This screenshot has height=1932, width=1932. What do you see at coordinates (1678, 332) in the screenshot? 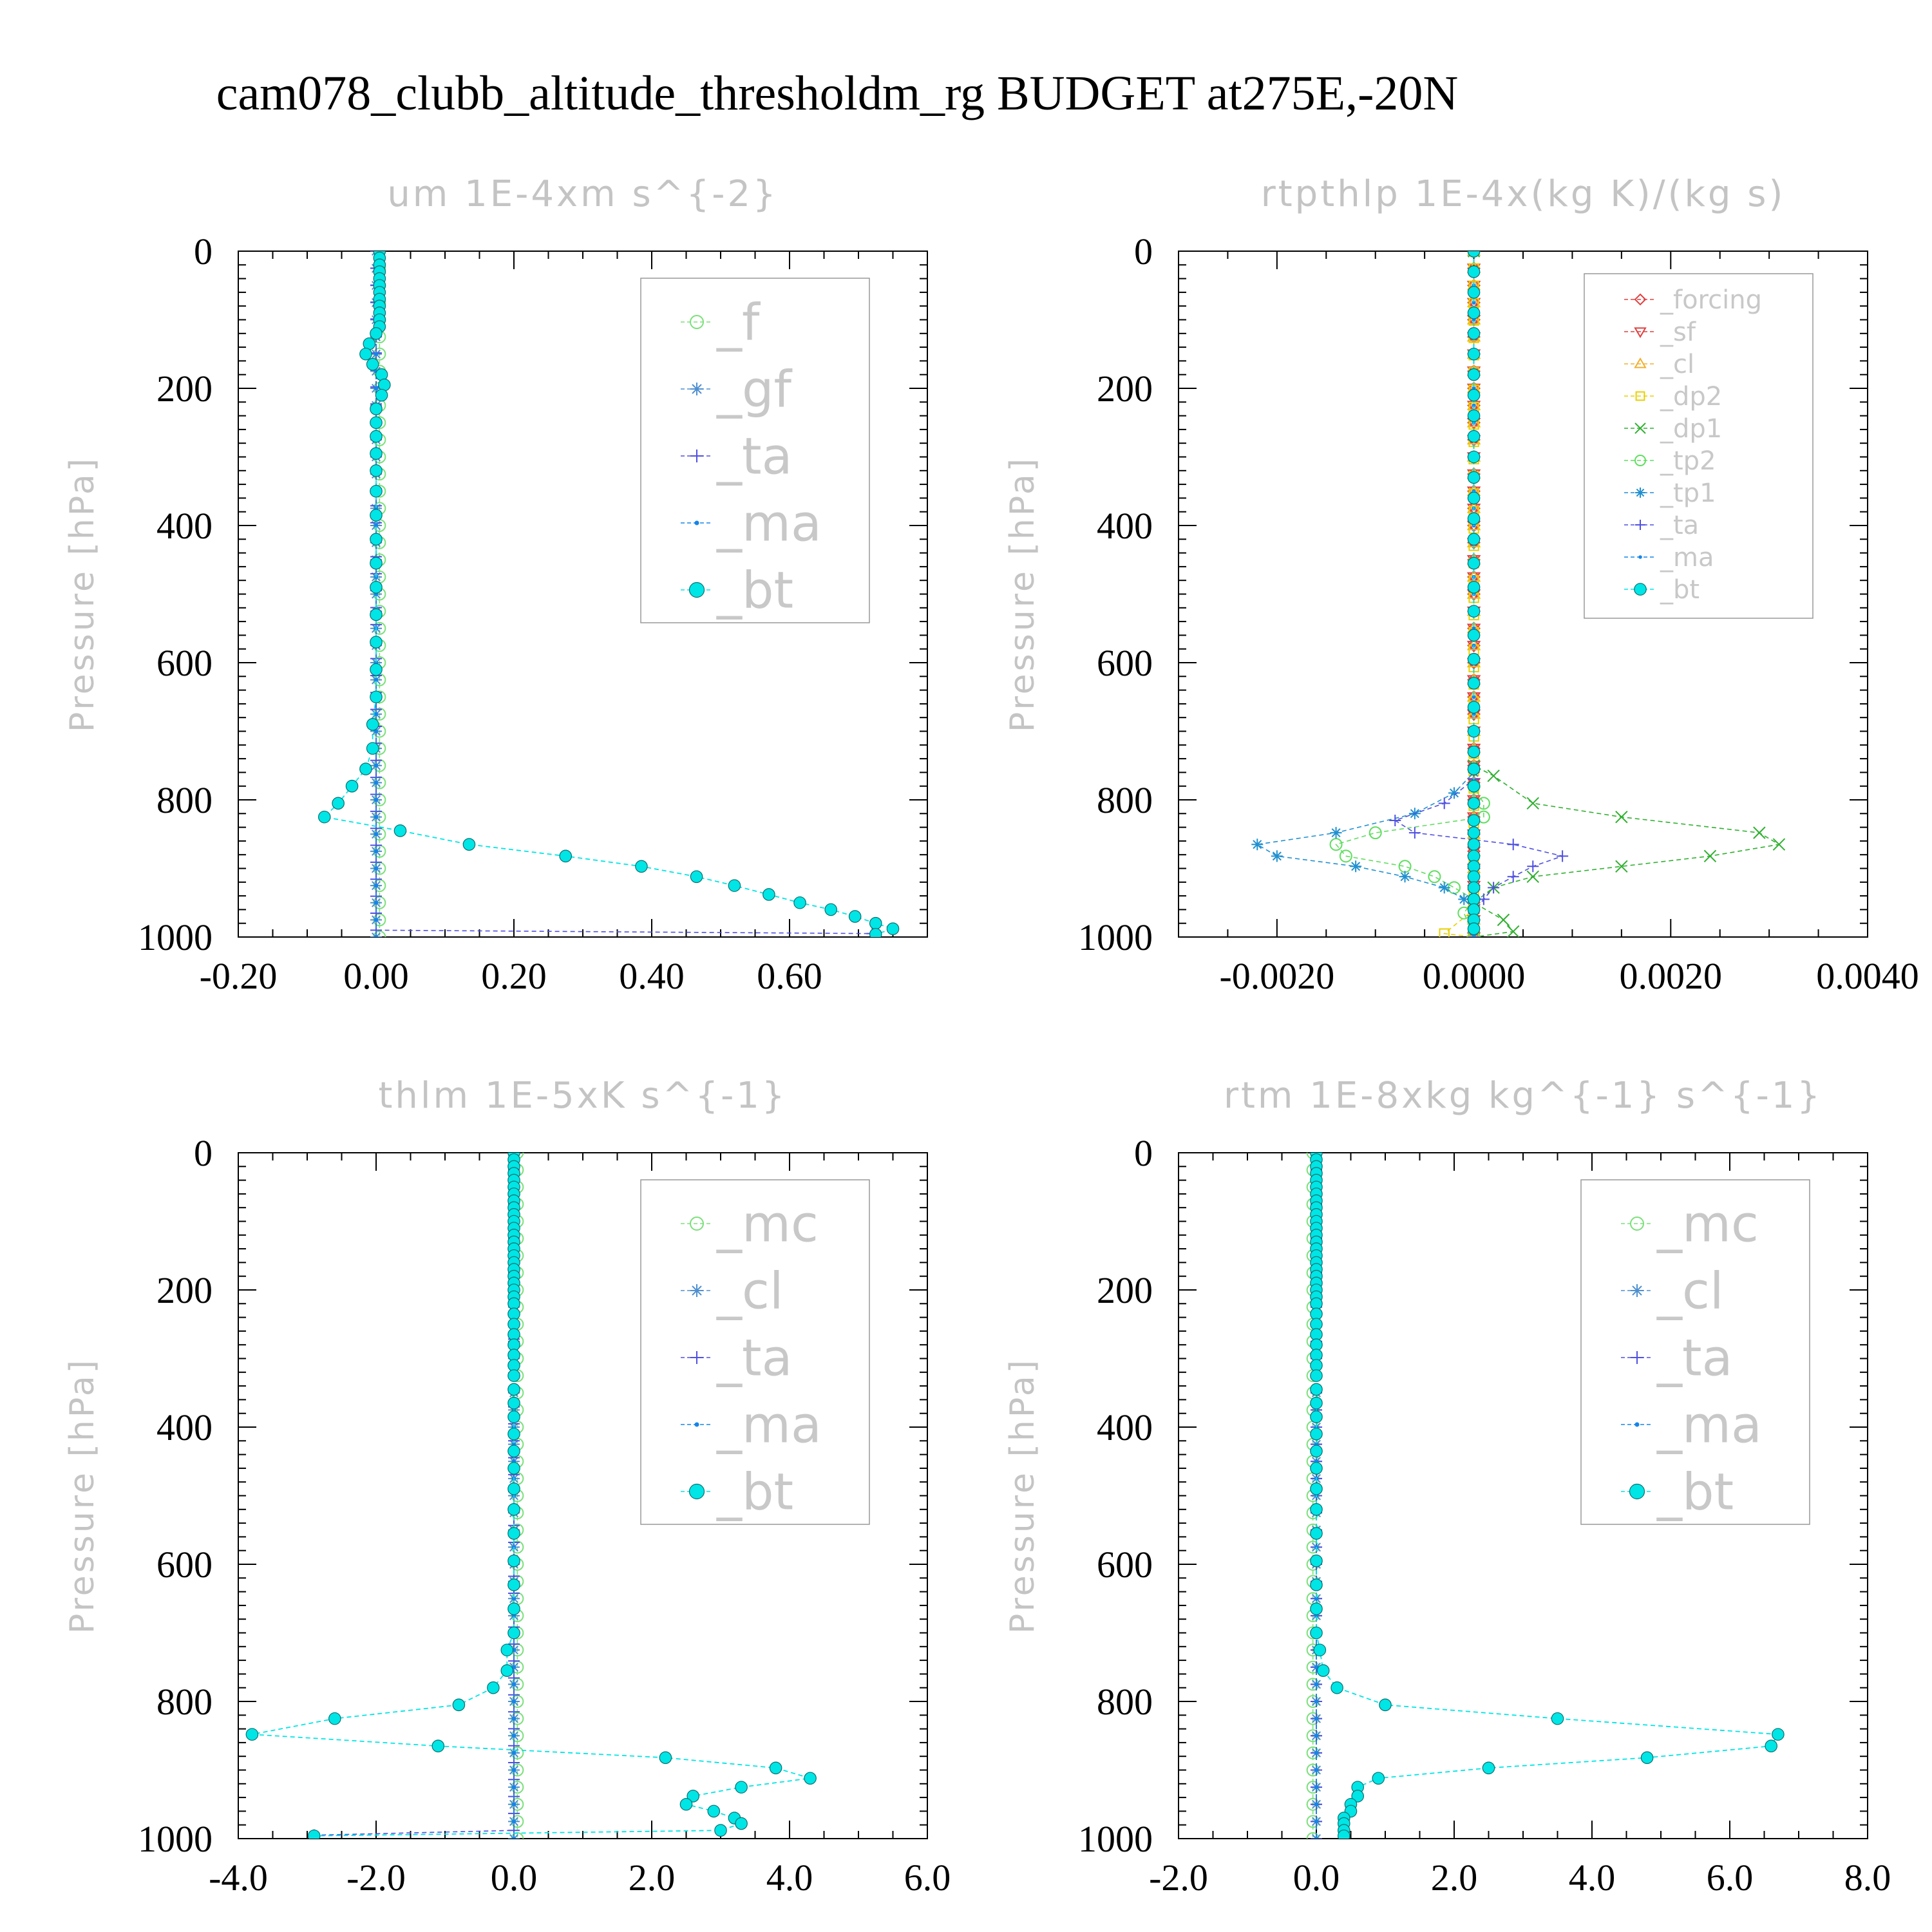
I see `legend-label: _sf` at bounding box center [1678, 332].